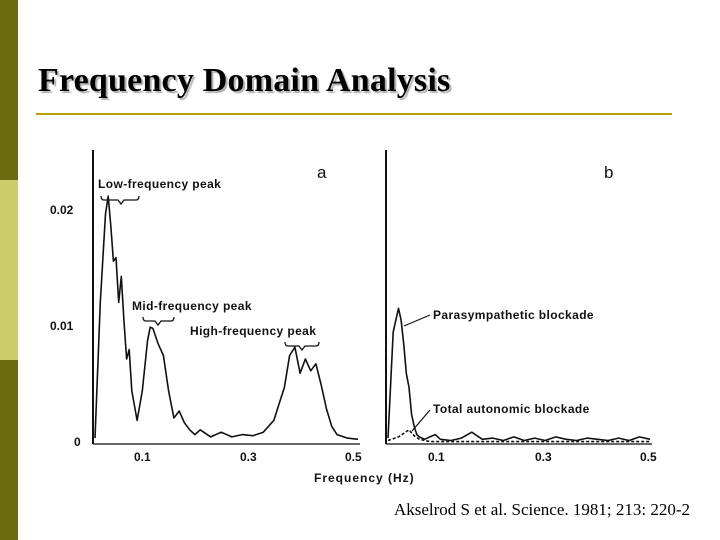 The width and height of the screenshot is (720, 540). I want to click on parasympathetic-pointer, so click(417, 320).